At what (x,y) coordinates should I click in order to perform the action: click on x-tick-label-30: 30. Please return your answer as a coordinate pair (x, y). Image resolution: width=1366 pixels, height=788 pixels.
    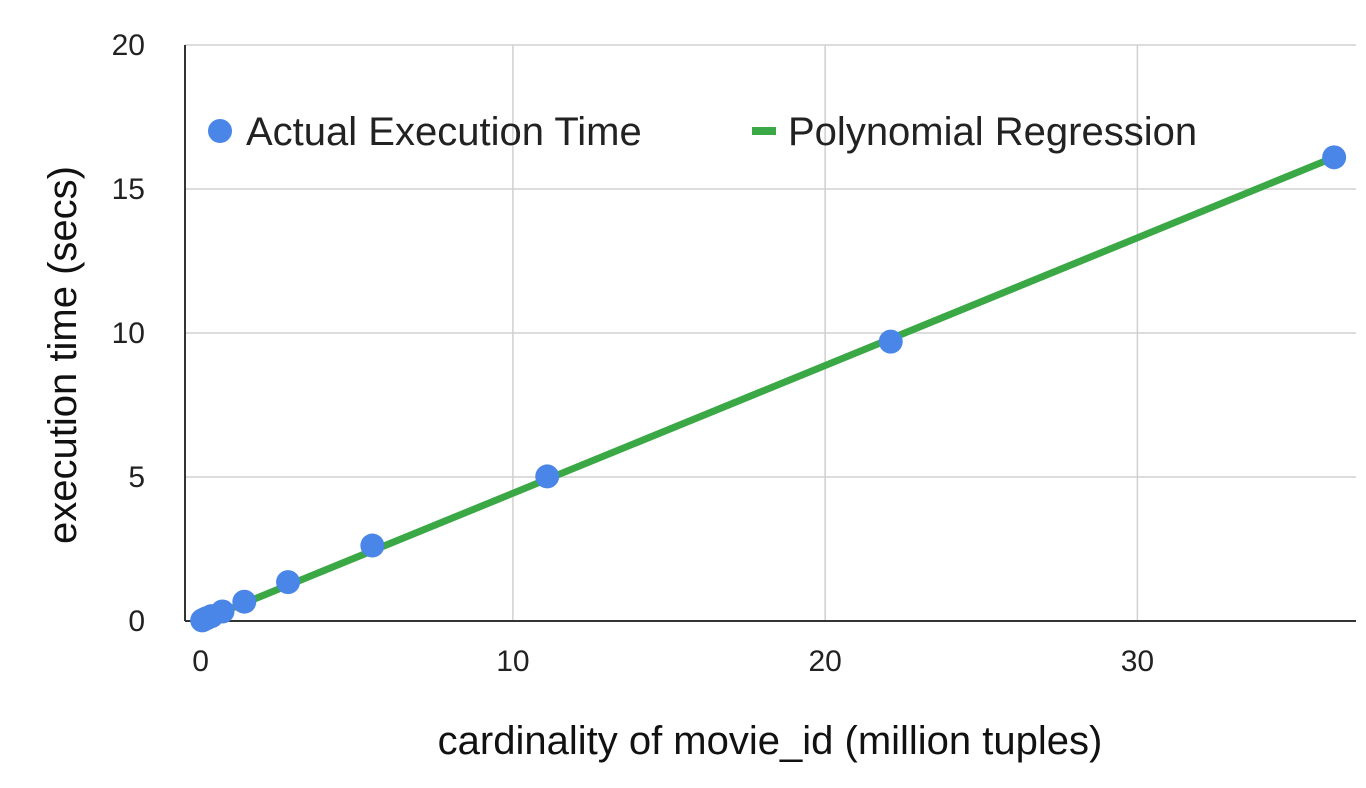
    Looking at the image, I should click on (1137, 661).